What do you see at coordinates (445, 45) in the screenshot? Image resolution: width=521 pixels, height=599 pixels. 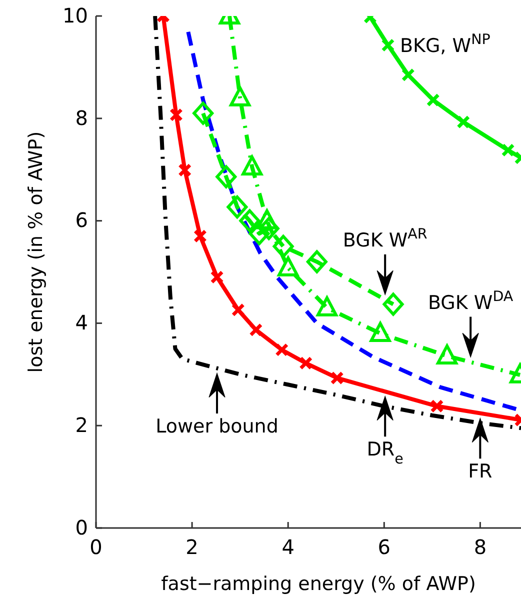 I see `series-label: BKG, W$^{NP}$` at bounding box center [445, 45].